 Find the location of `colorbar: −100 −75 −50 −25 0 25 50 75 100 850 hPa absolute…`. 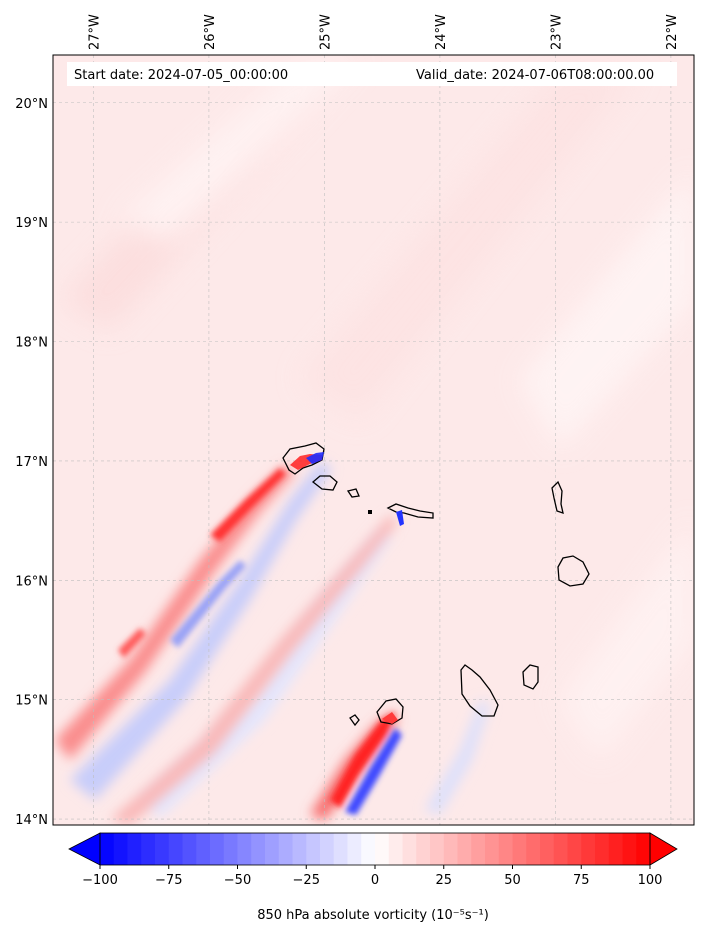

colorbar: −100 −75 −50 −25 0 25 50 75 100 850 hPa absolute… is located at coordinates (373, 877).